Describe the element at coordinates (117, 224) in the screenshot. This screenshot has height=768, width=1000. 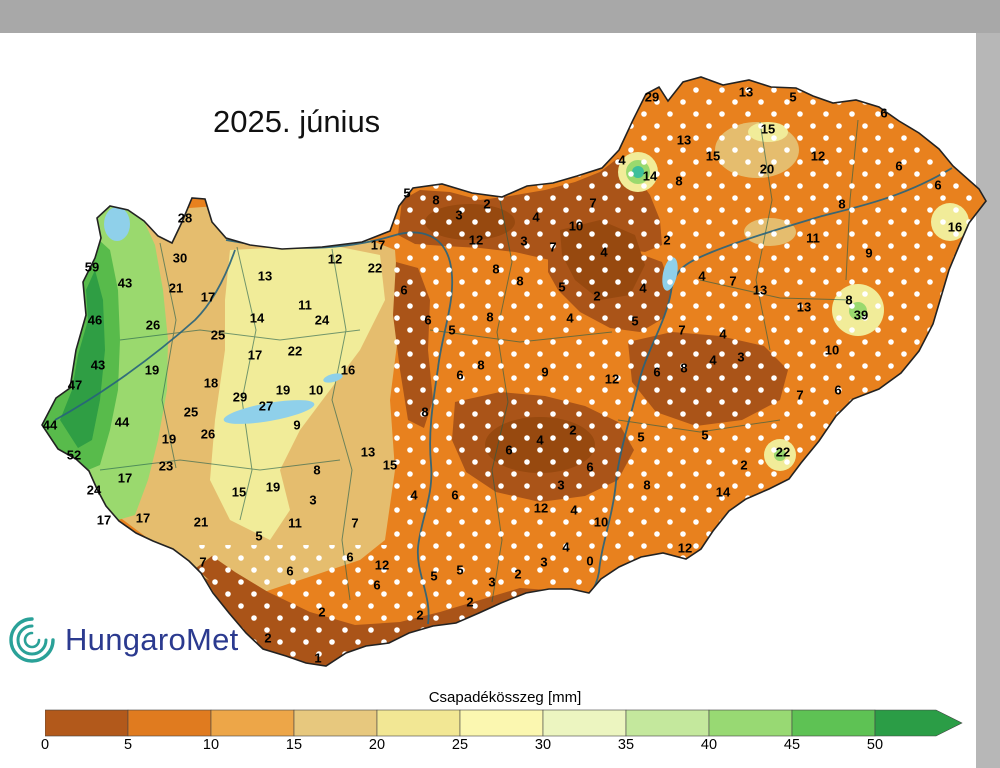
I see `lake-ferto` at that location.